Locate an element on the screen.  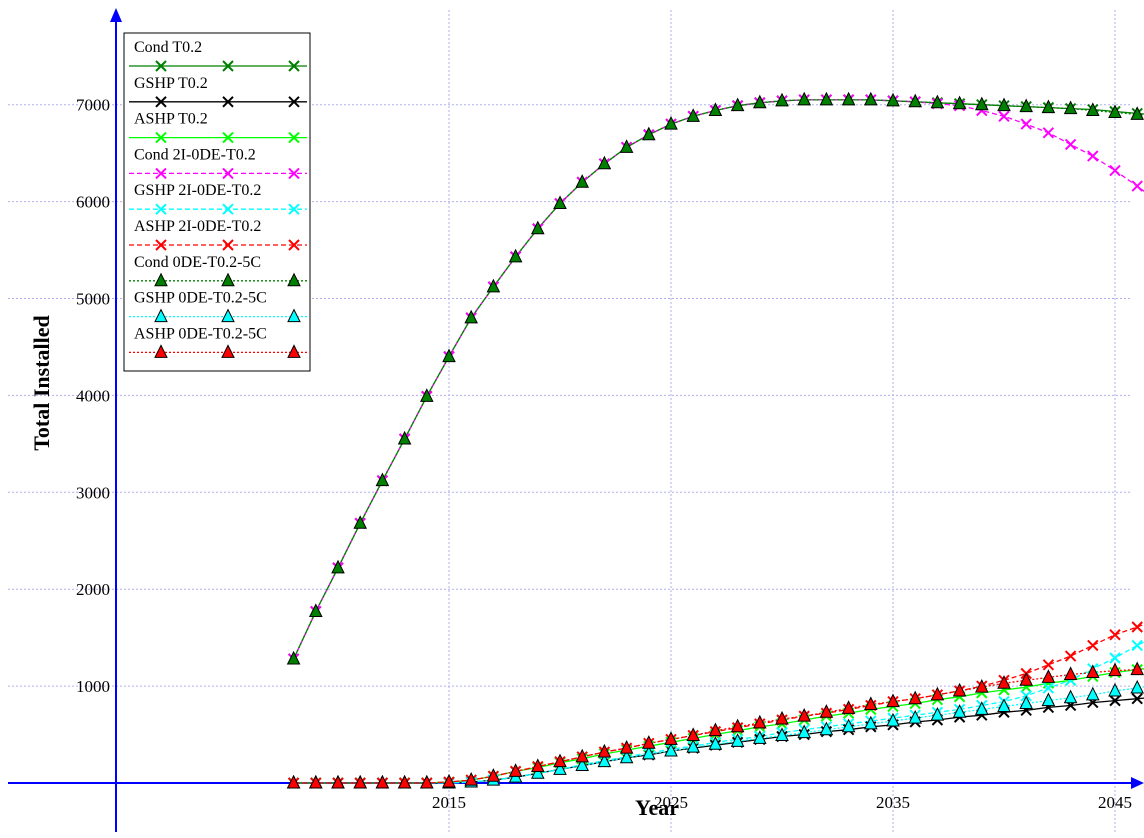
y-axis-label: Total Installed is located at coordinates (41, 383).